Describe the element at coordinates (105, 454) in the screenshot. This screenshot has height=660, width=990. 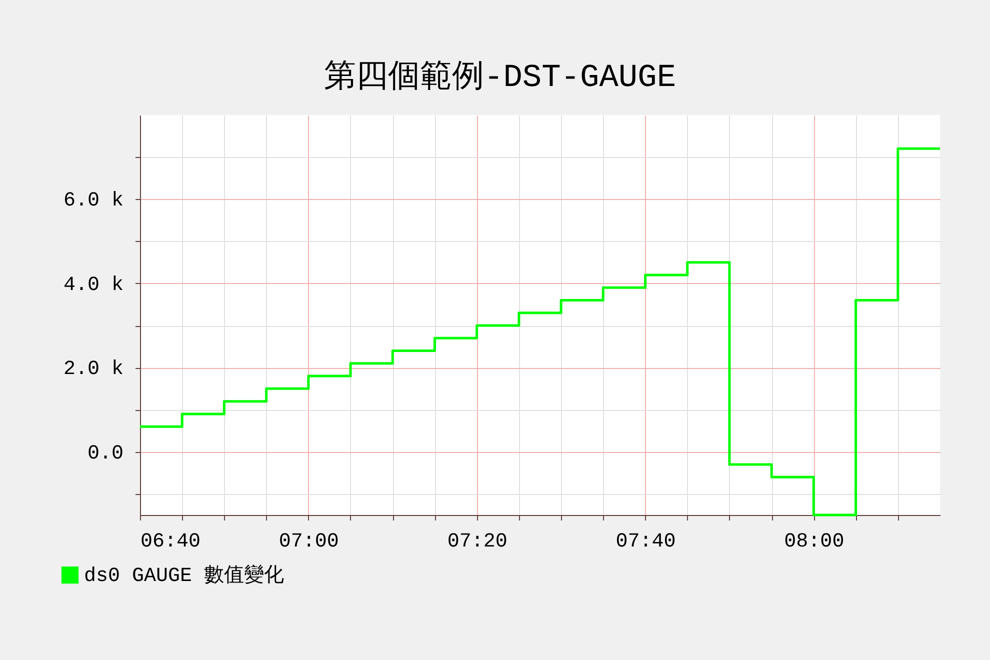
I see `y-tick-label: 0.0` at that location.